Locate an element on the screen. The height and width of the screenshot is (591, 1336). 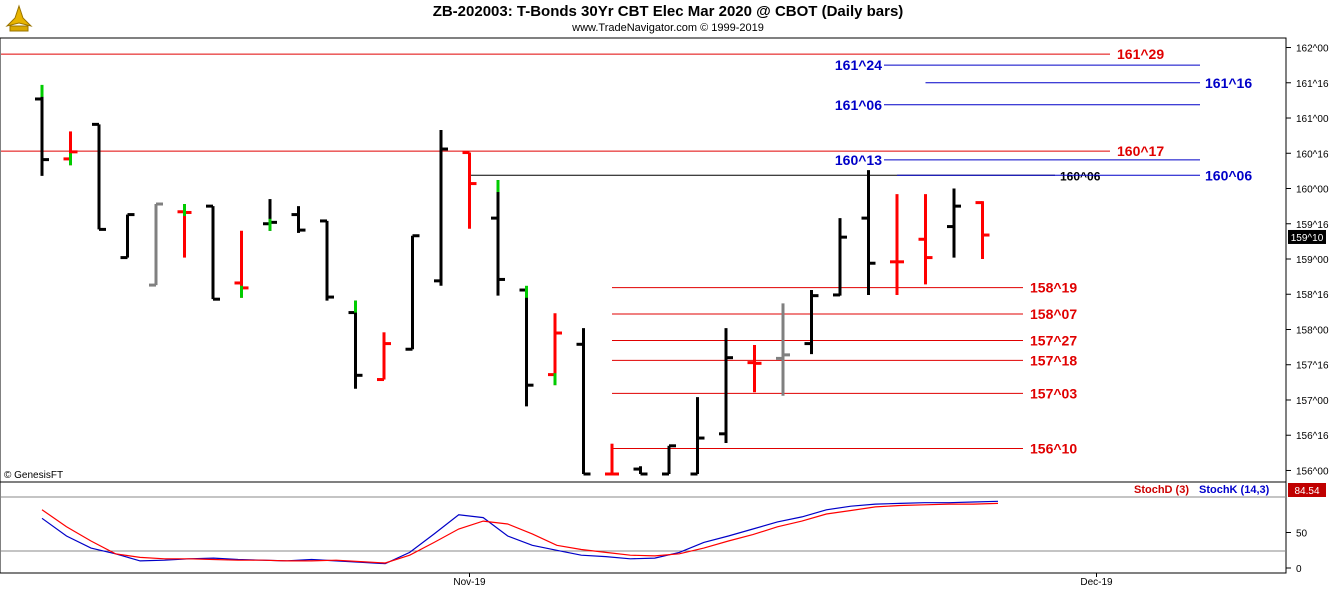
last-price-badge is located at coordinates (1307, 236).